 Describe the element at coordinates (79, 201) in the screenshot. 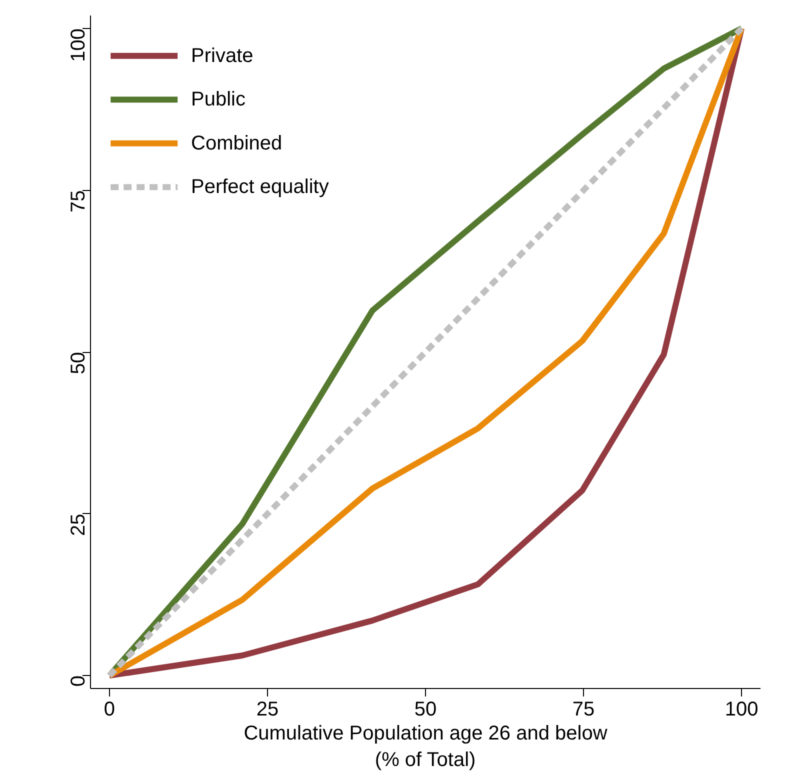

I see `y-tick-label: 75` at that location.